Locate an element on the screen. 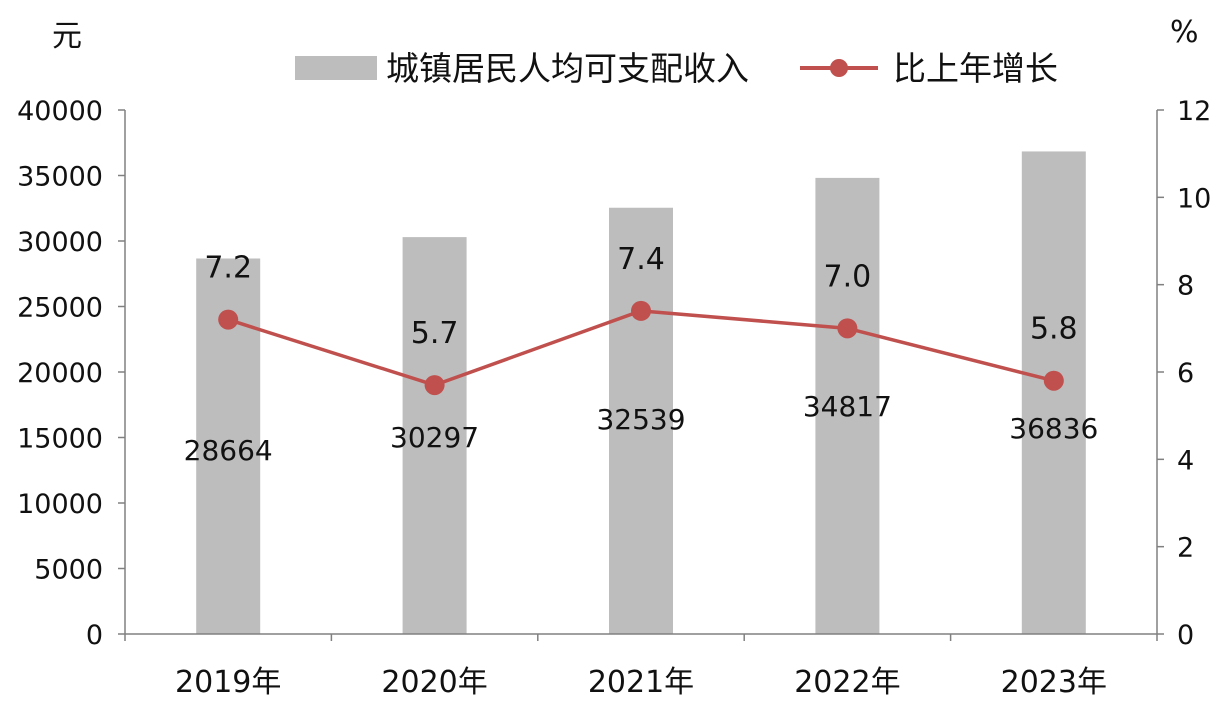 The height and width of the screenshot is (703, 1218). left-axis-unit: 元 is located at coordinates (67, 36).